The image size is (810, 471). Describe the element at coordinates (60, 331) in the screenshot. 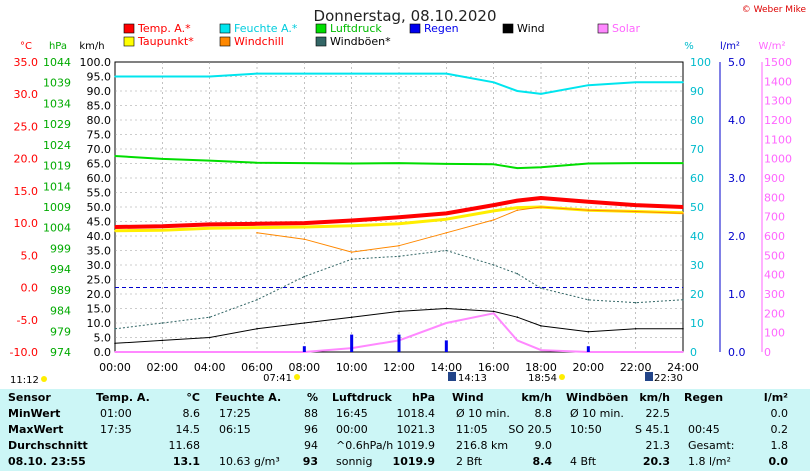

I see `press-tick-label: 979` at that location.